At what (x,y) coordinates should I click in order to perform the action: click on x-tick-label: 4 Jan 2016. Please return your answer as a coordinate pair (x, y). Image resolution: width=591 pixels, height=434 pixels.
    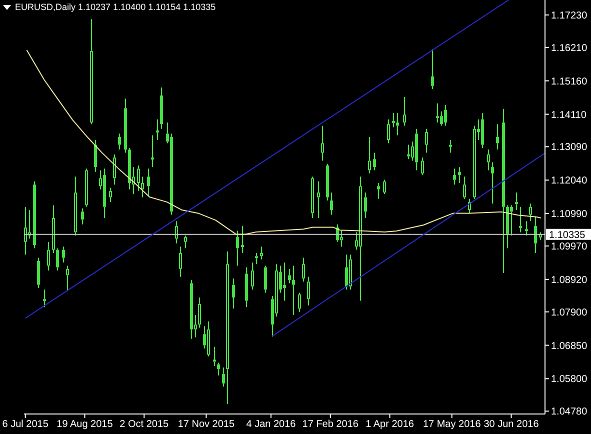
    Looking at the image, I should click on (271, 424).